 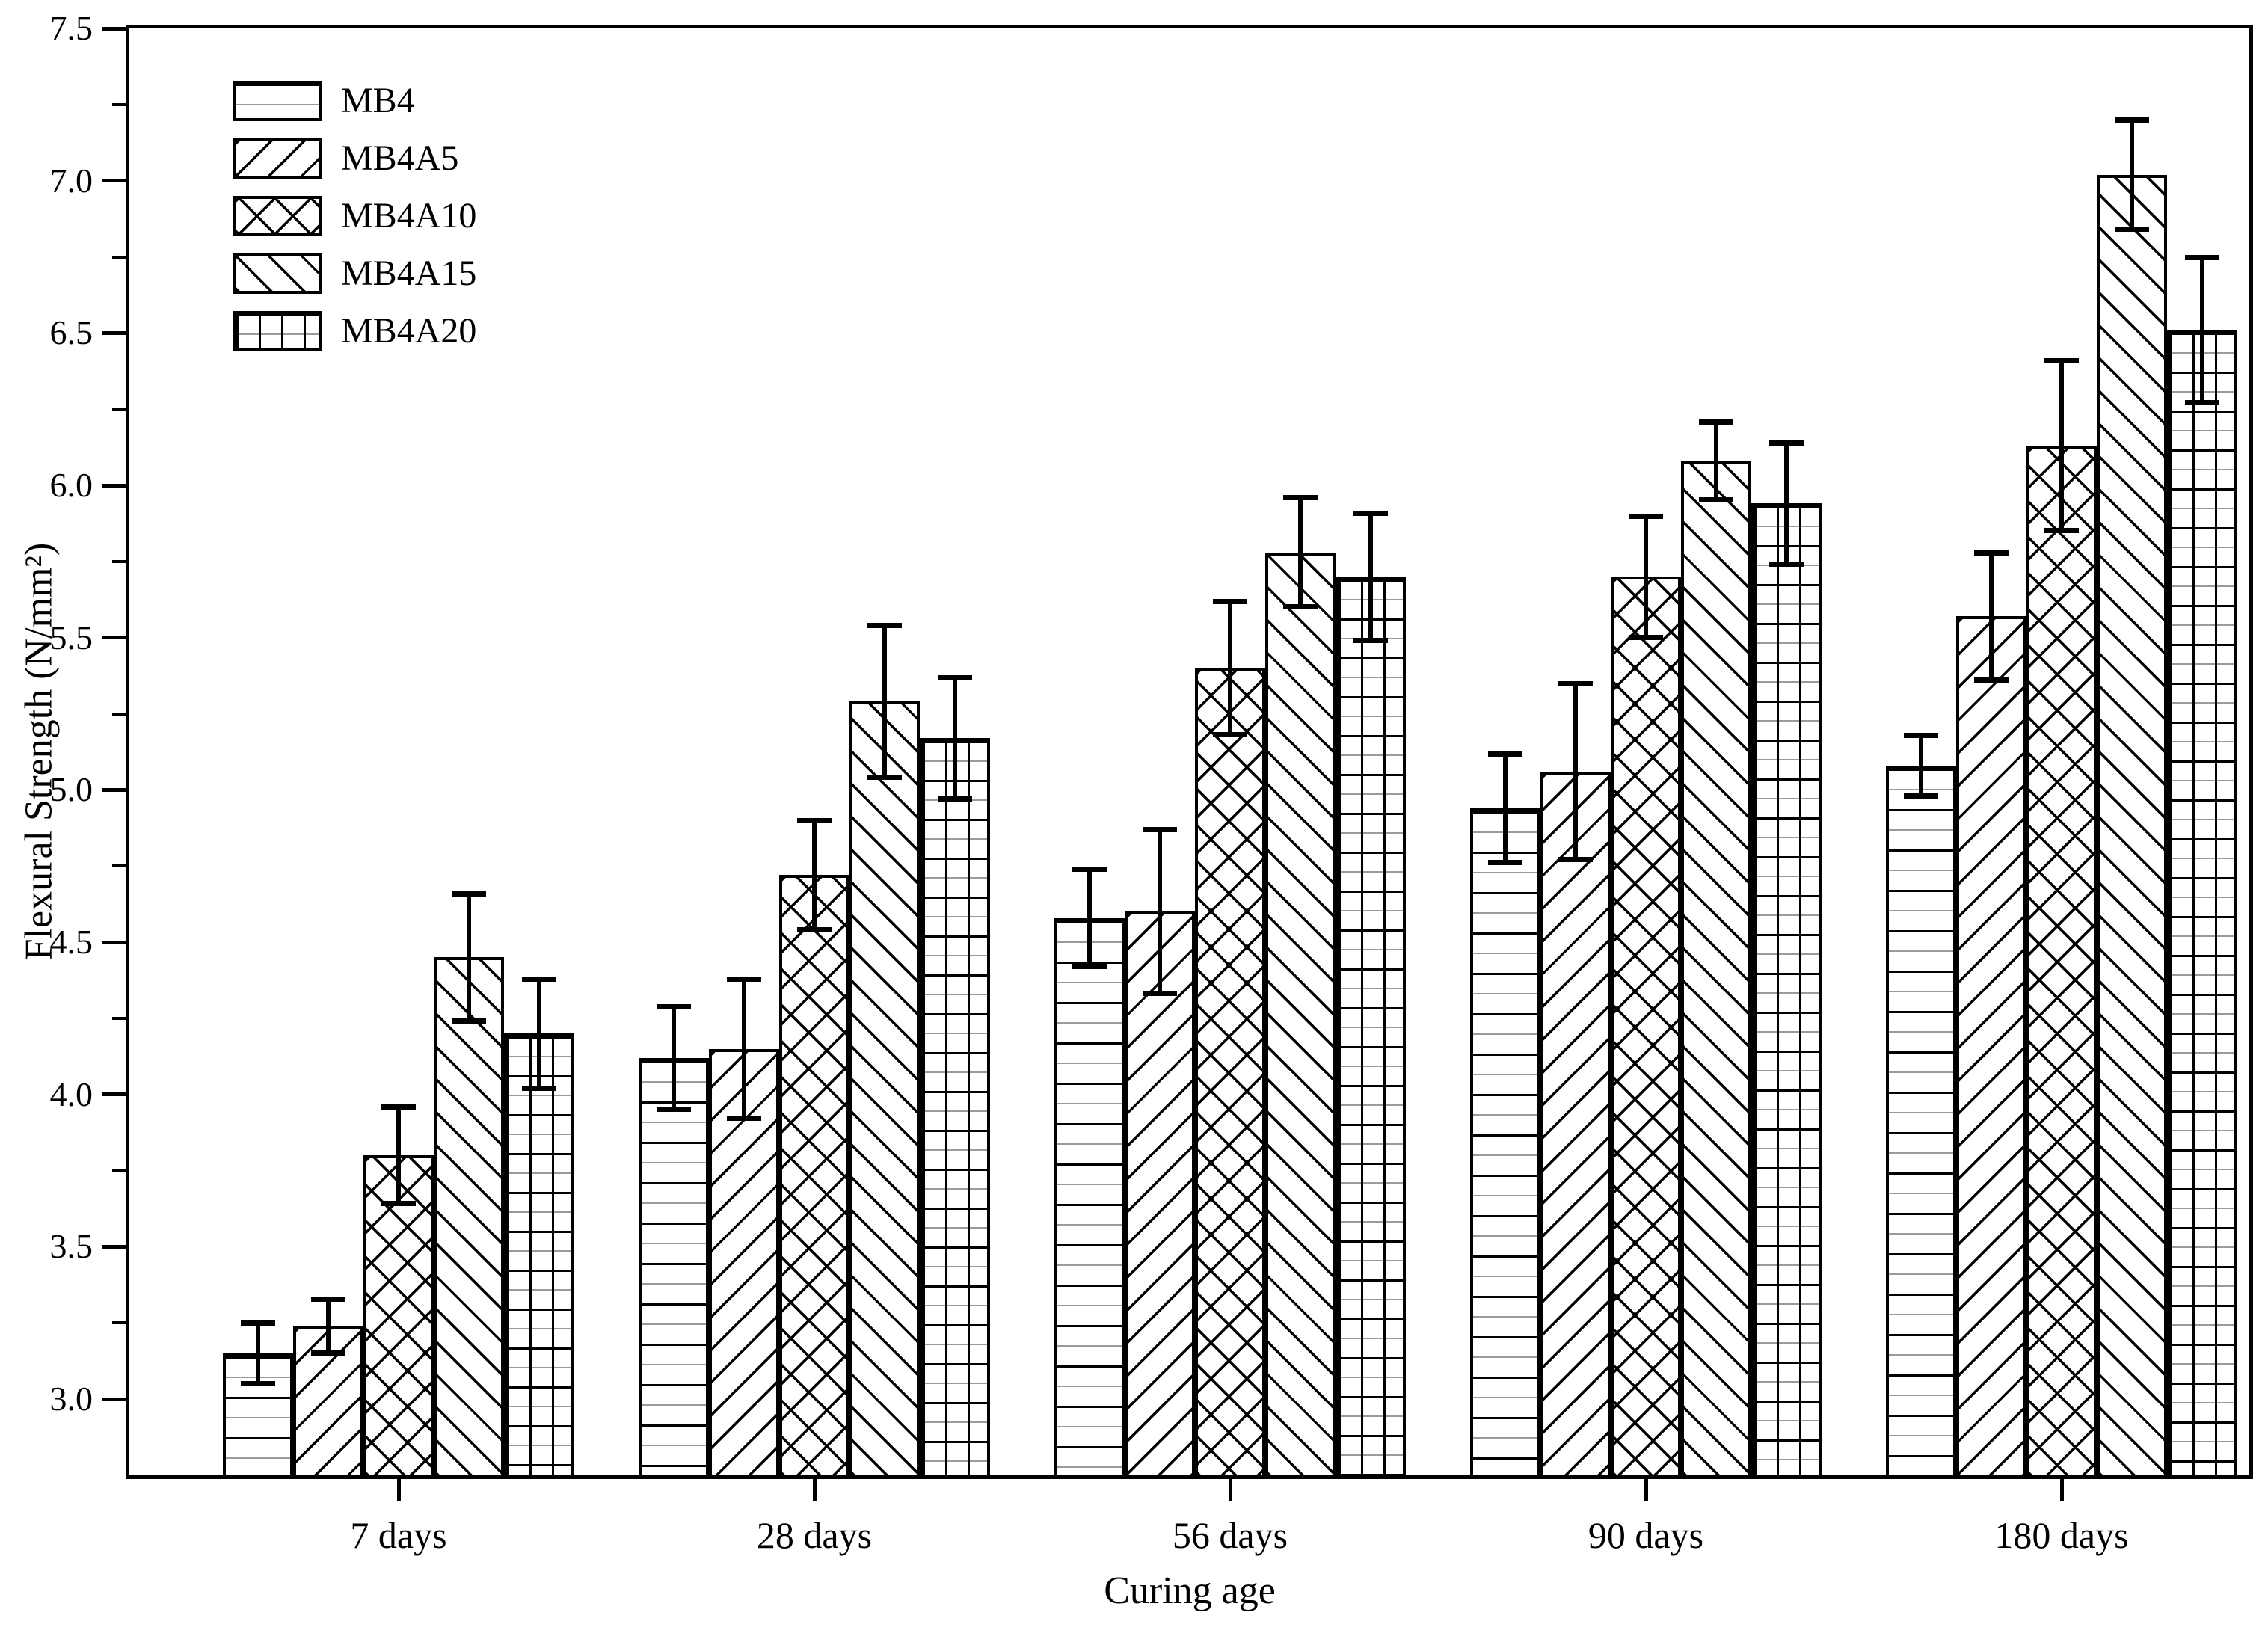 I want to click on bar-mb4a20-56-days, so click(x=1371, y=1027).